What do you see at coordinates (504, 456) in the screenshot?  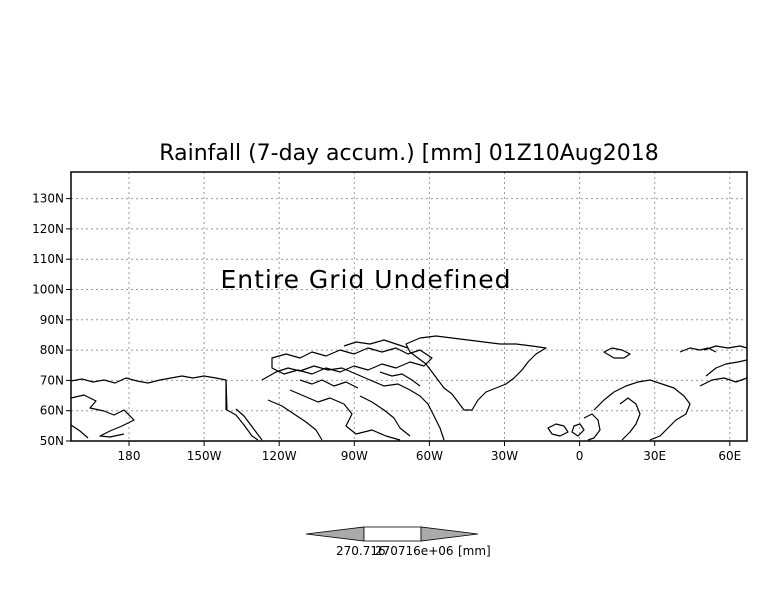 I see `lon-label: 30W` at bounding box center [504, 456].